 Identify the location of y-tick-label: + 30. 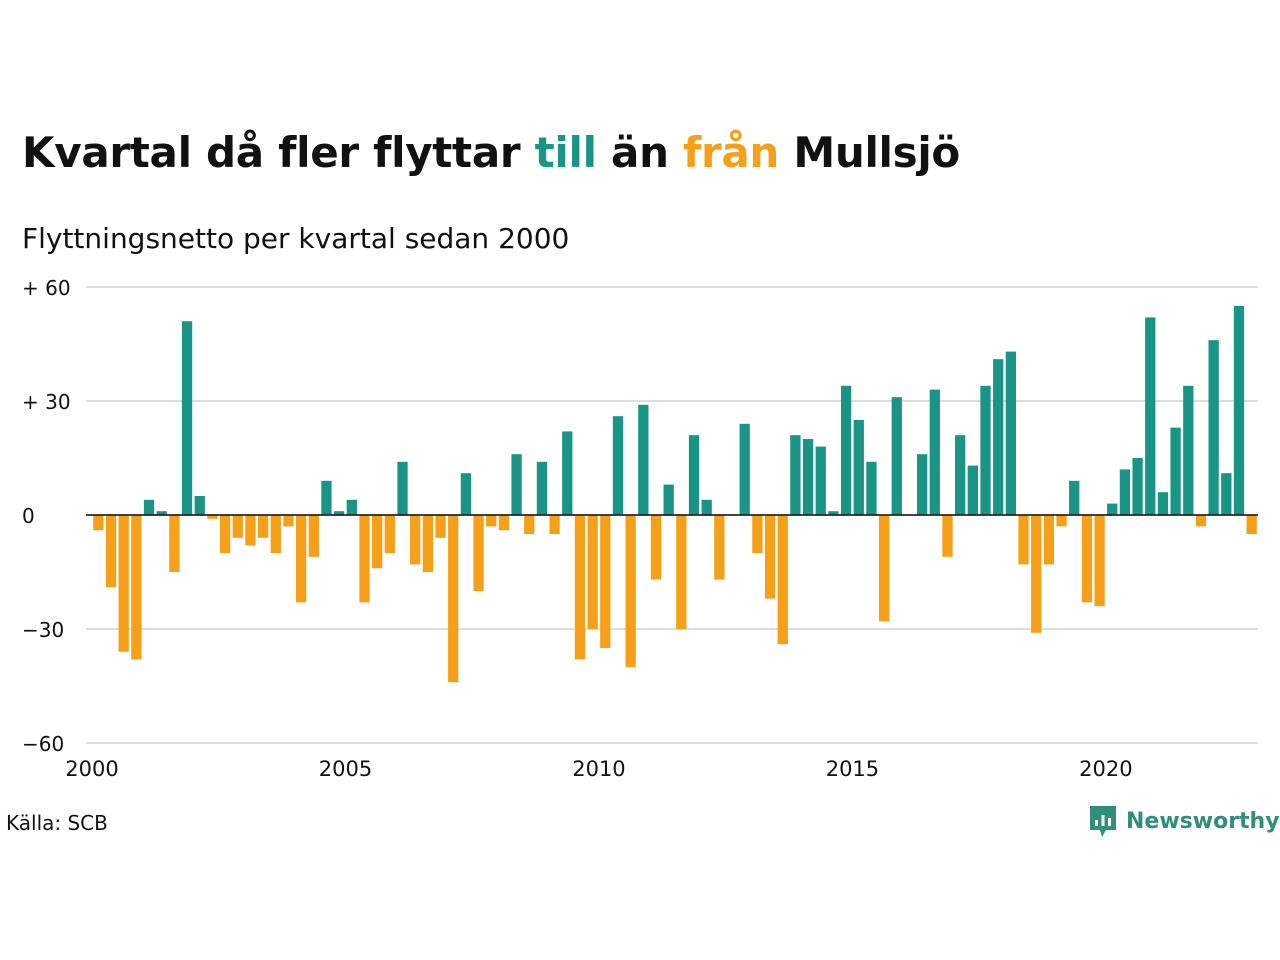
(46, 402).